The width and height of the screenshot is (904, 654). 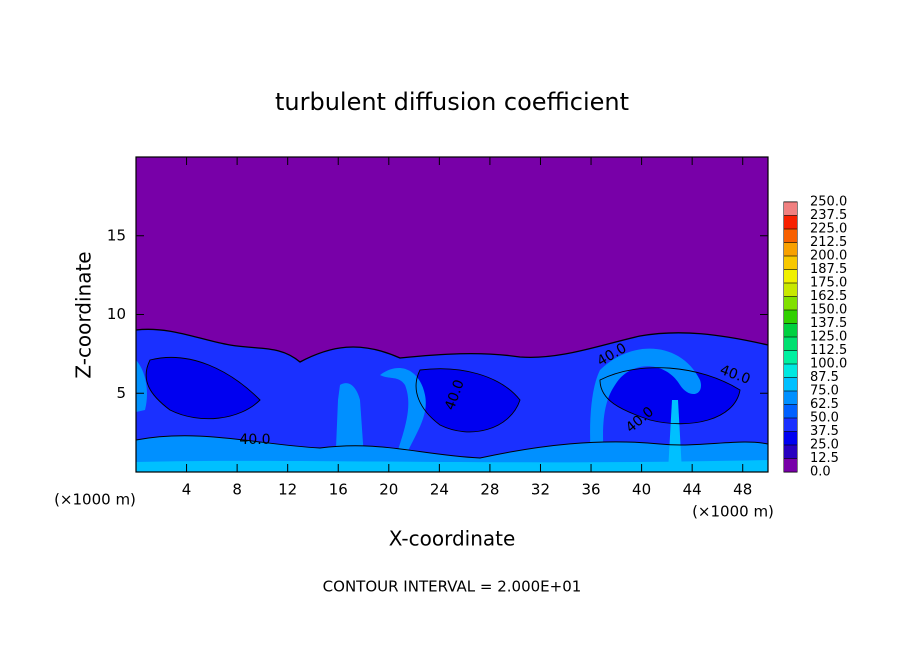 I want to click on x-axis-label: X-coordinate, so click(x=452, y=539).